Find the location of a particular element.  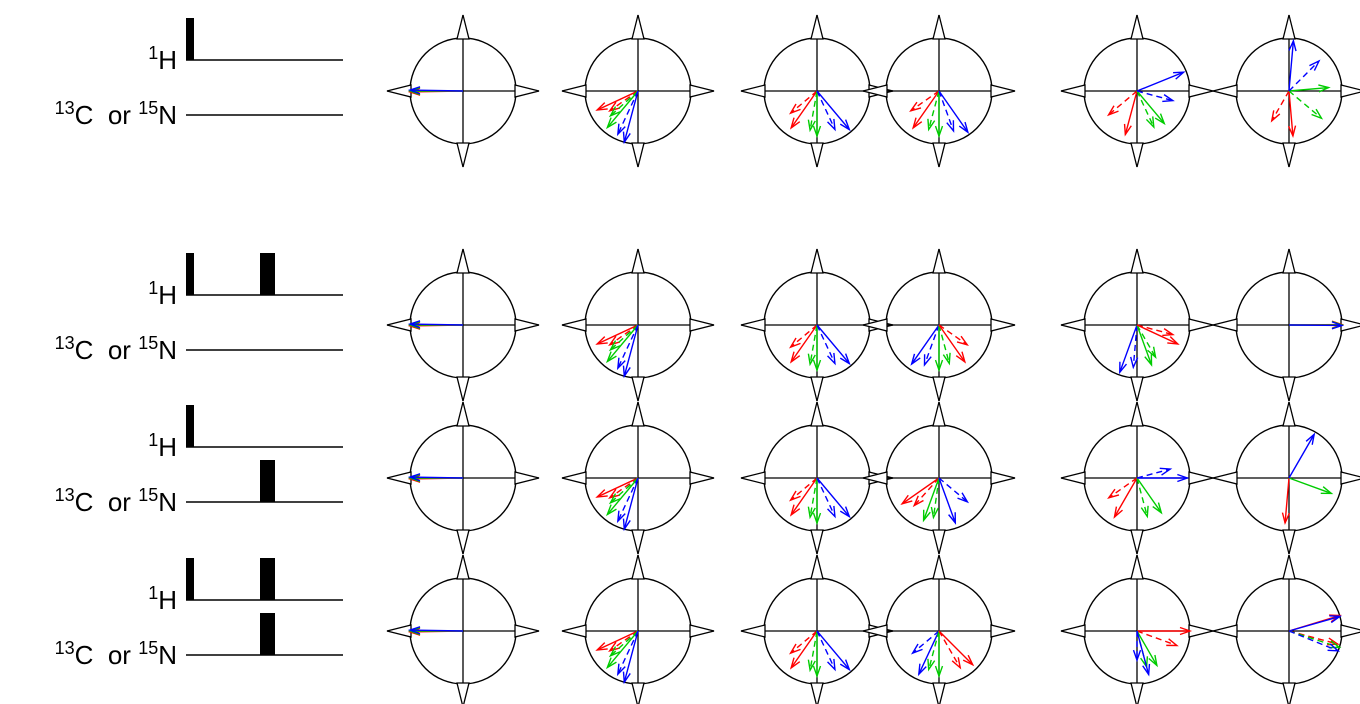

heteronucleus-refocus-pulse is located at coordinates (267, 634).